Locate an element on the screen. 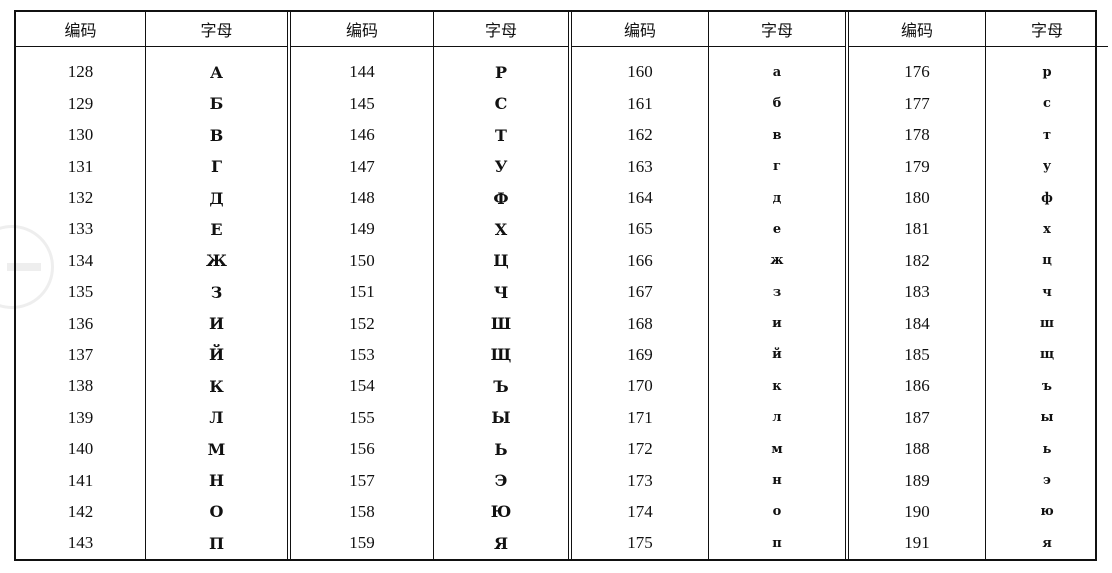 This screenshot has height=573, width=1112. letter-cell: З is located at coordinates (216, 292).